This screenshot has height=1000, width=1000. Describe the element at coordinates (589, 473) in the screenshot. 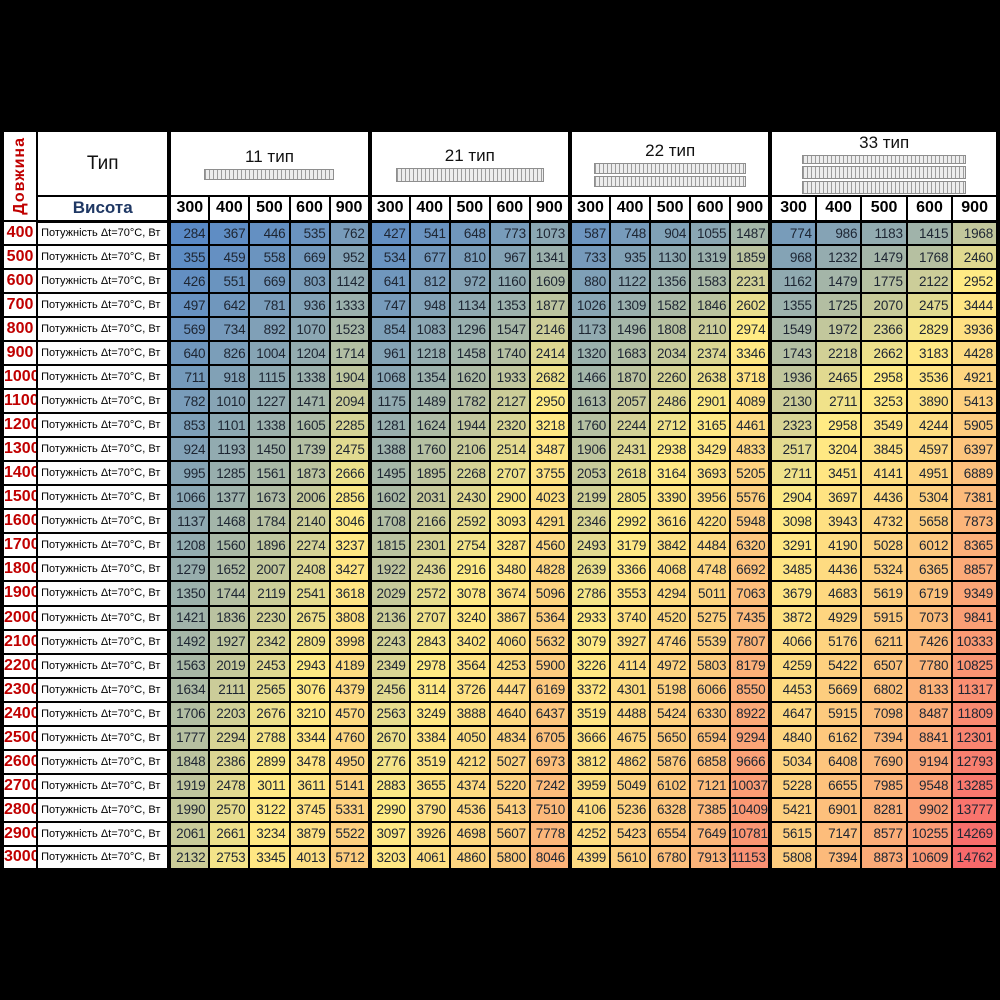

I see `power-value-cell: 2053` at that location.